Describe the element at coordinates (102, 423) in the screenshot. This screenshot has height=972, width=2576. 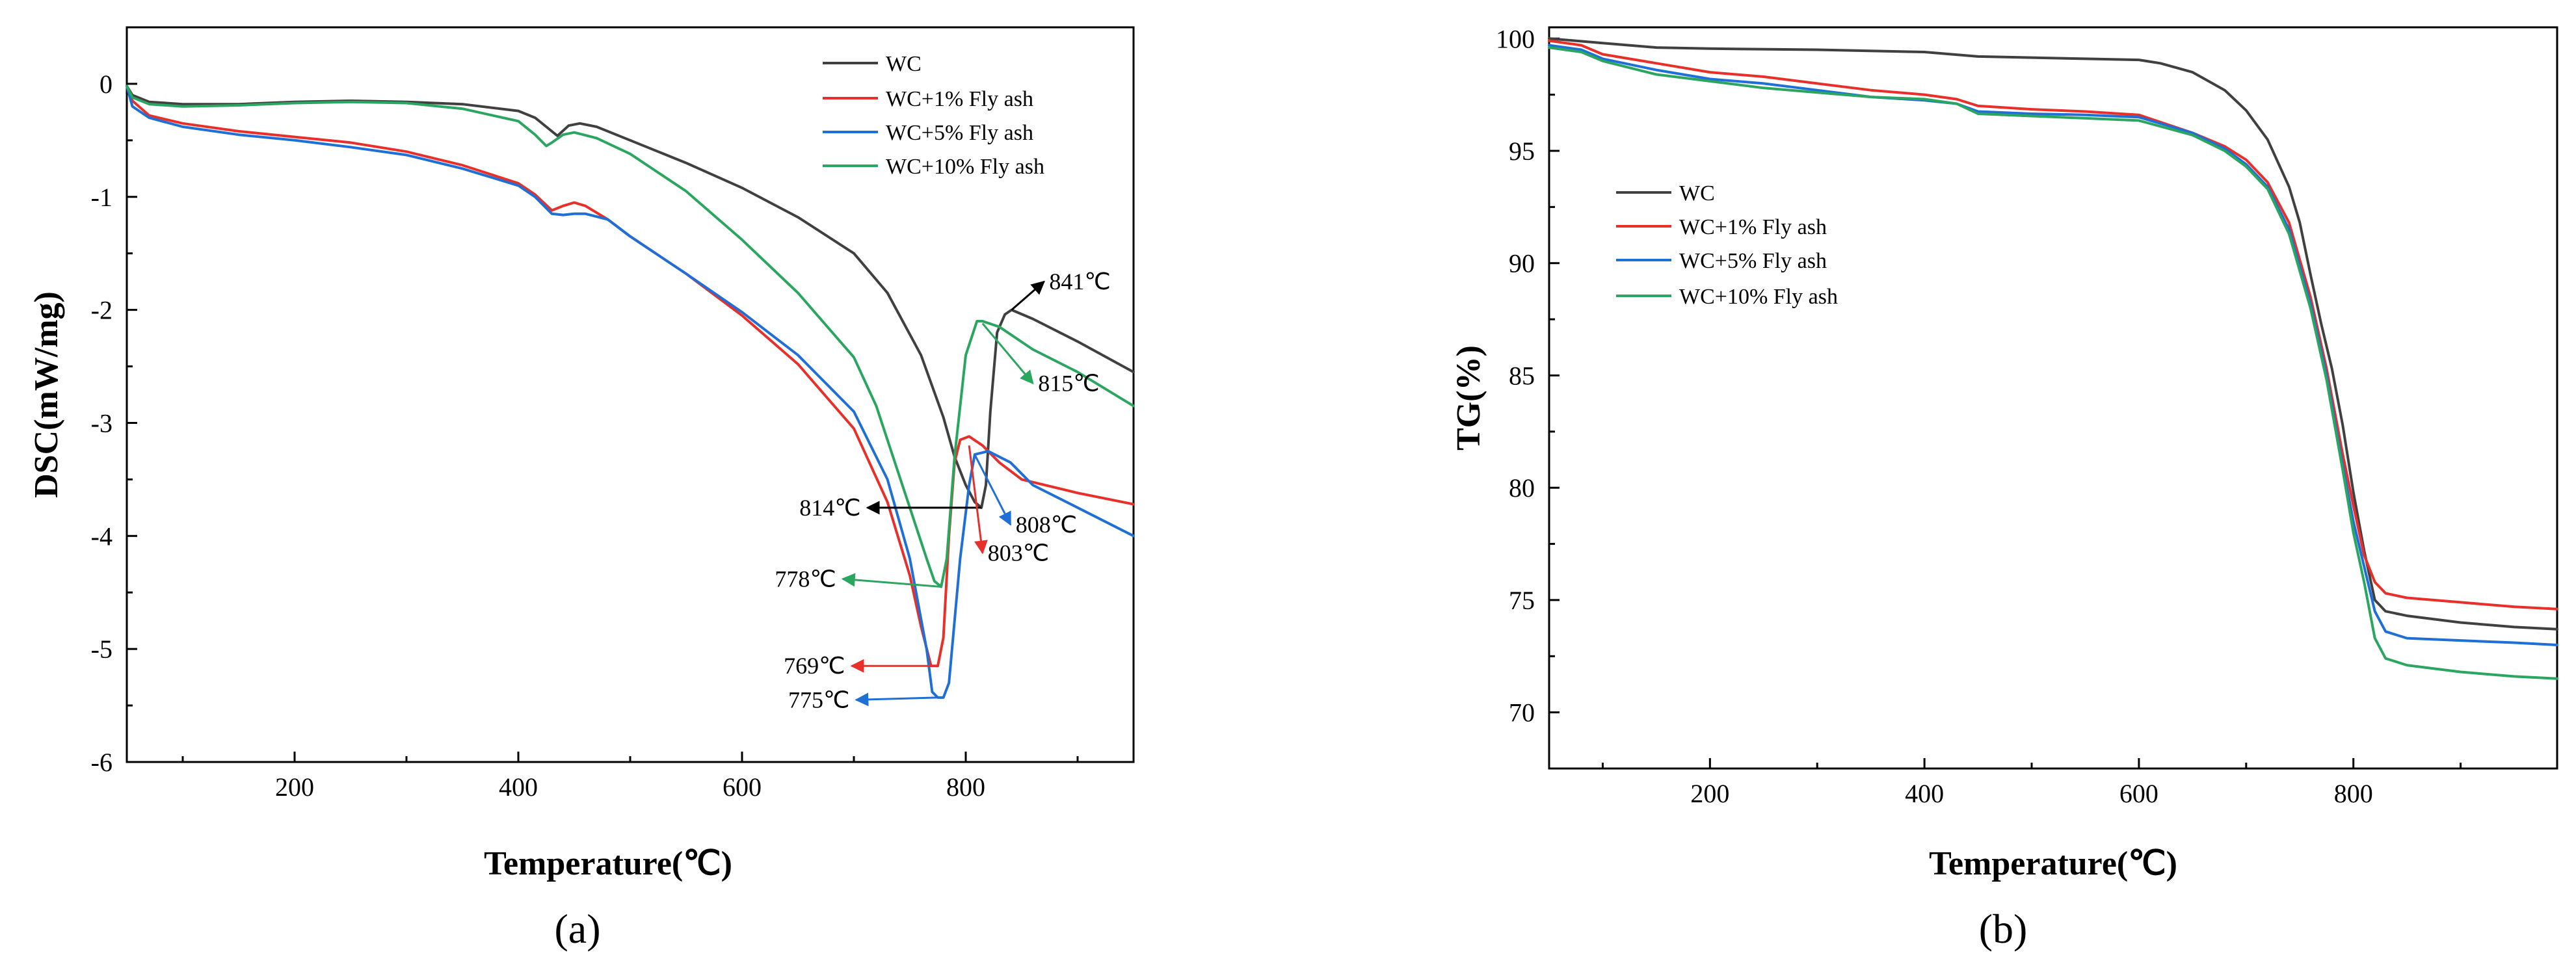
I see `y-tick-label: -3` at that location.